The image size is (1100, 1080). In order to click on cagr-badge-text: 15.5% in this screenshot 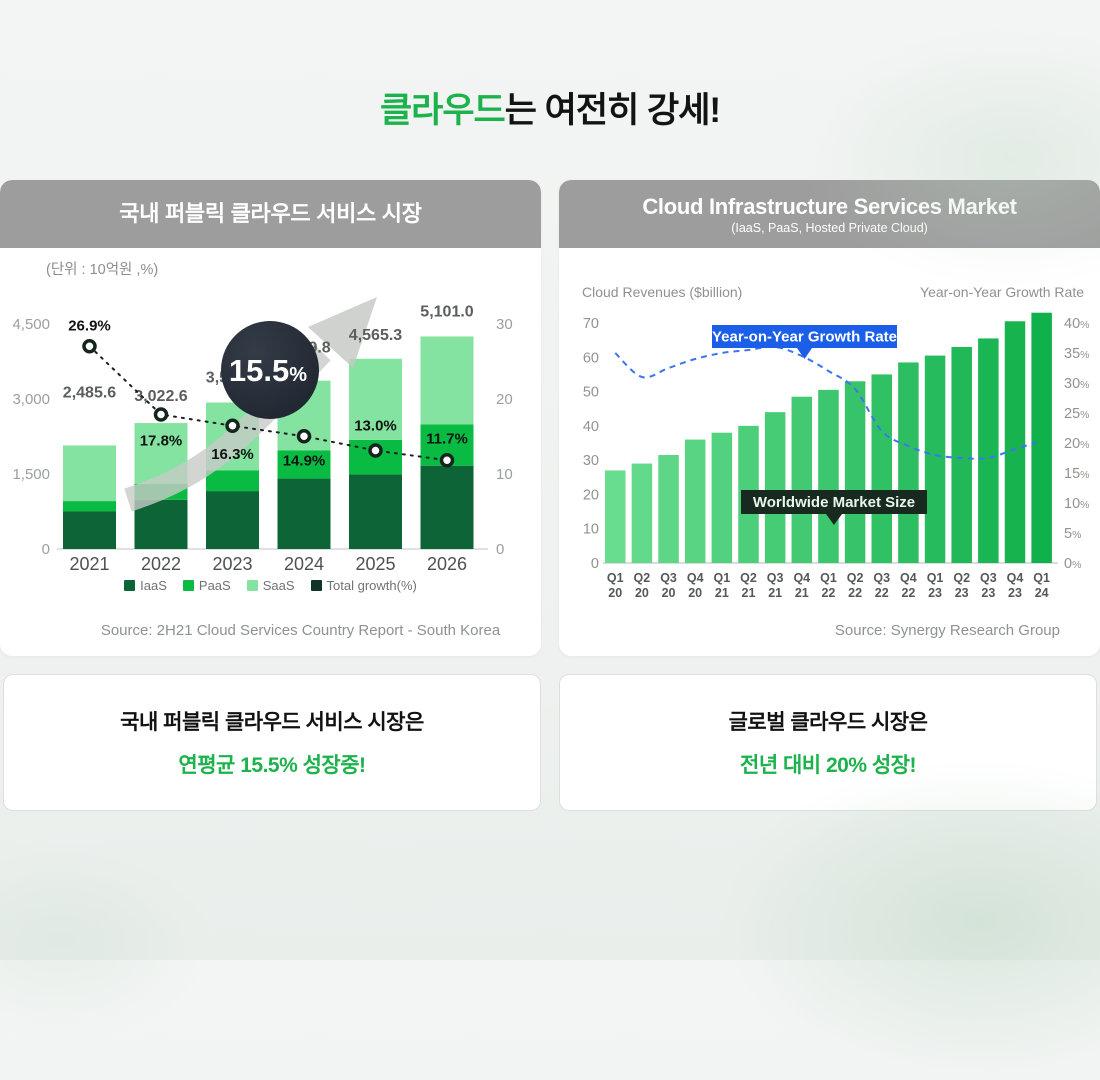, I will do `click(268, 370)`.